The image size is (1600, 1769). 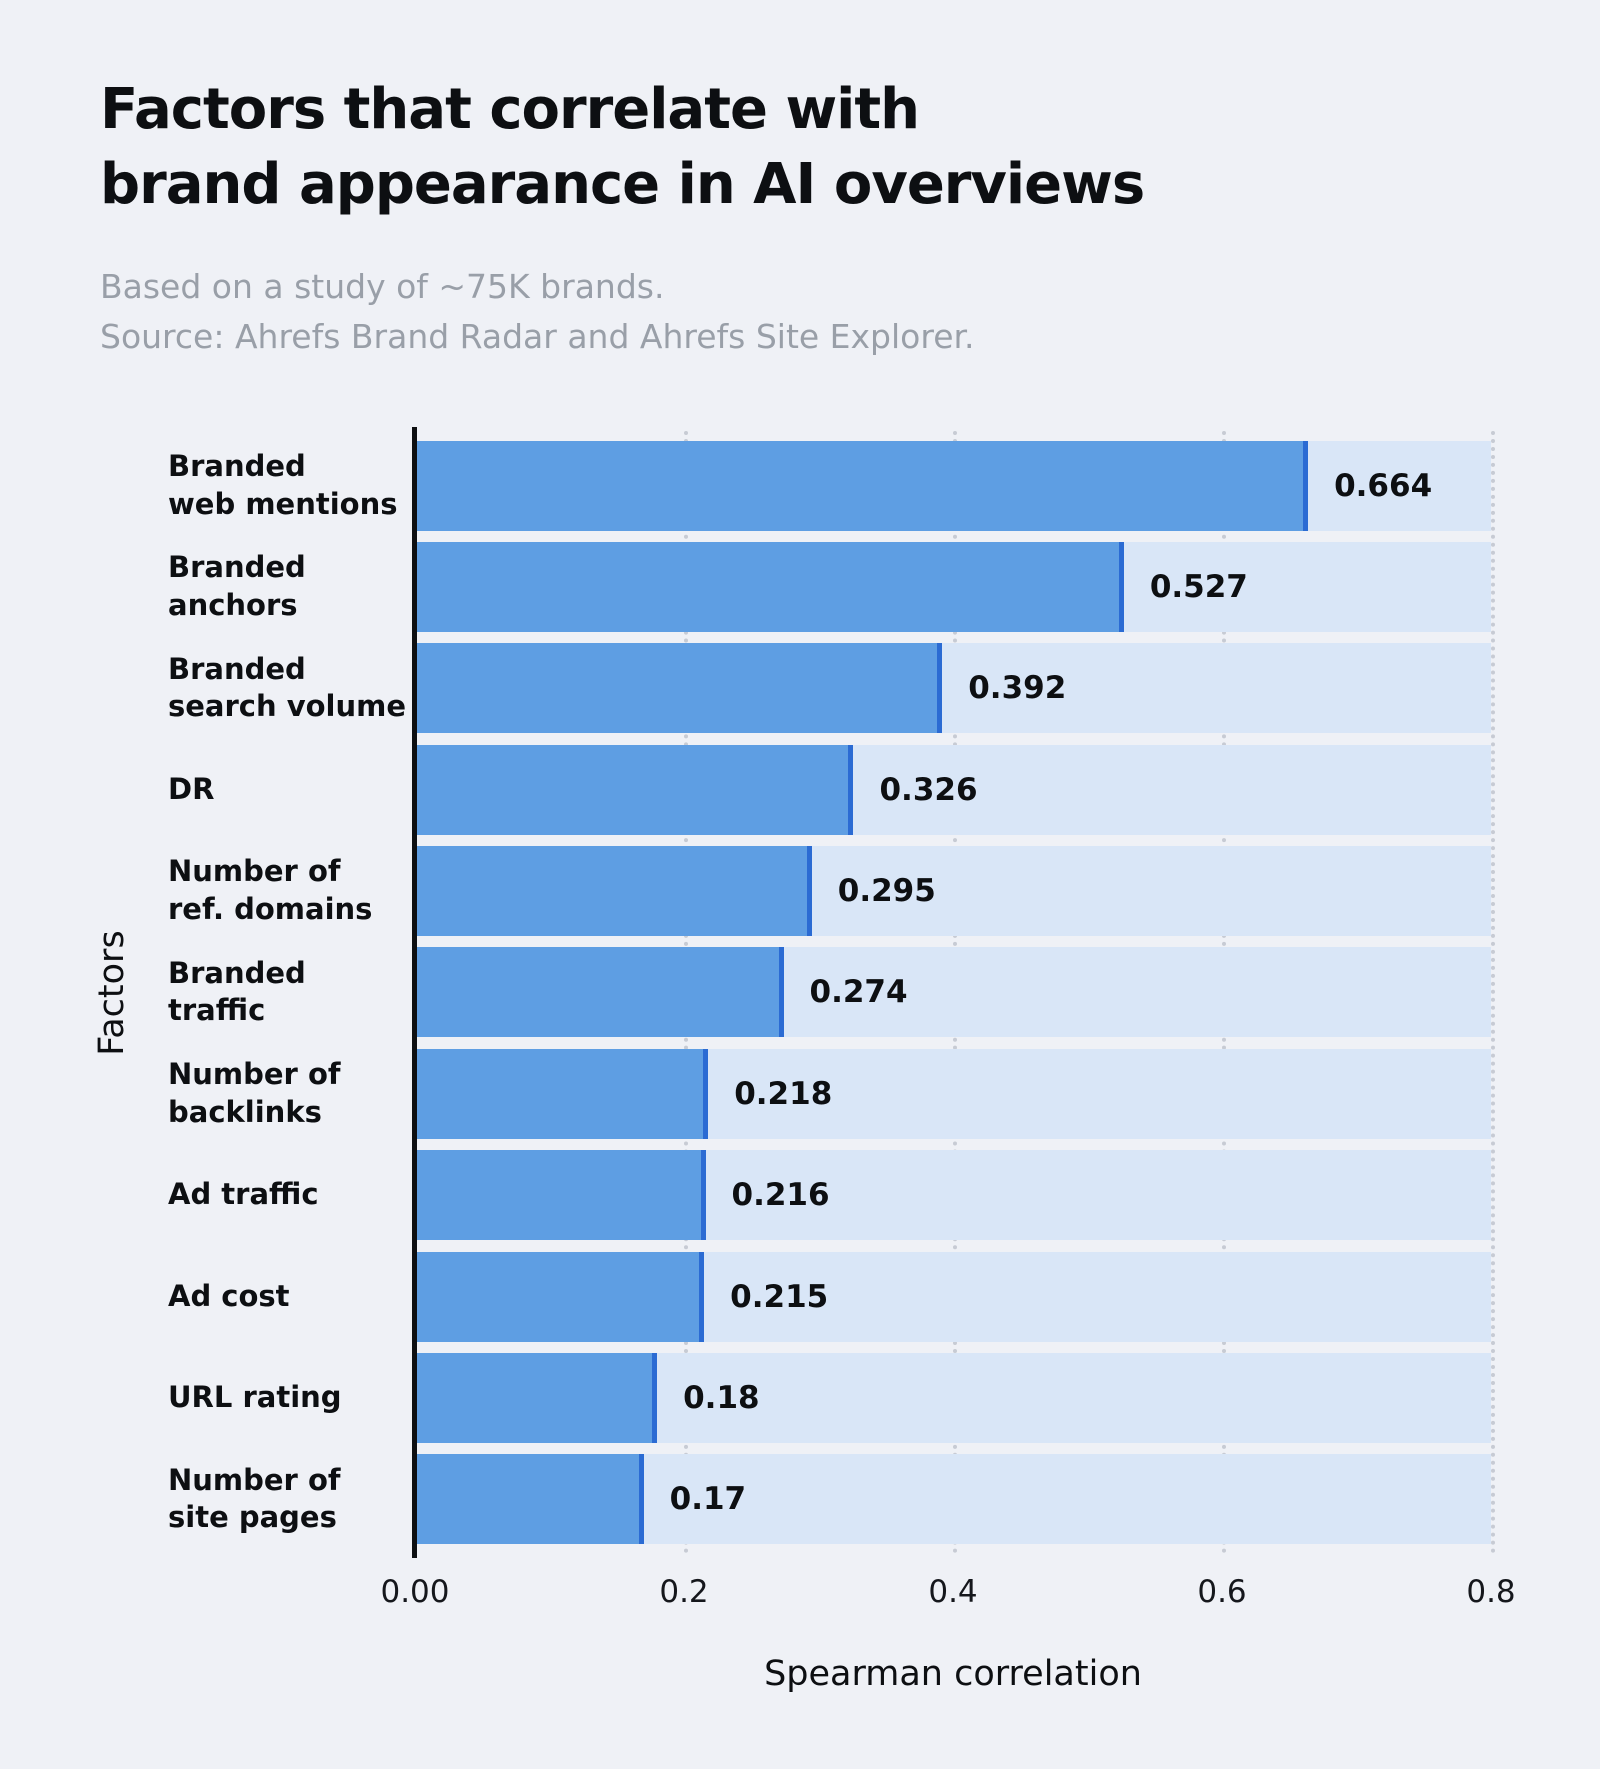 I want to click on bar-track: 0.274, so click(x=953, y=992).